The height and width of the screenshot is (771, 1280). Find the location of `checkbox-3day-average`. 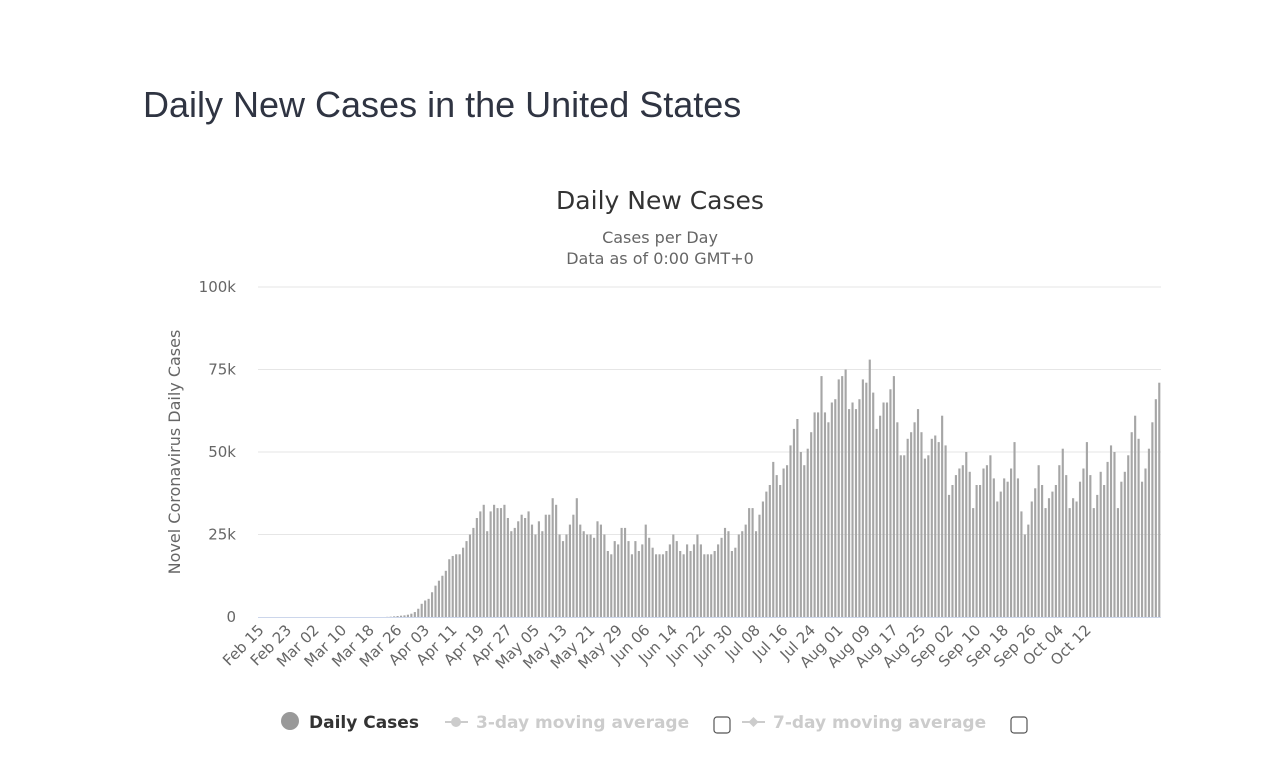

checkbox-3day-average is located at coordinates (722, 725).